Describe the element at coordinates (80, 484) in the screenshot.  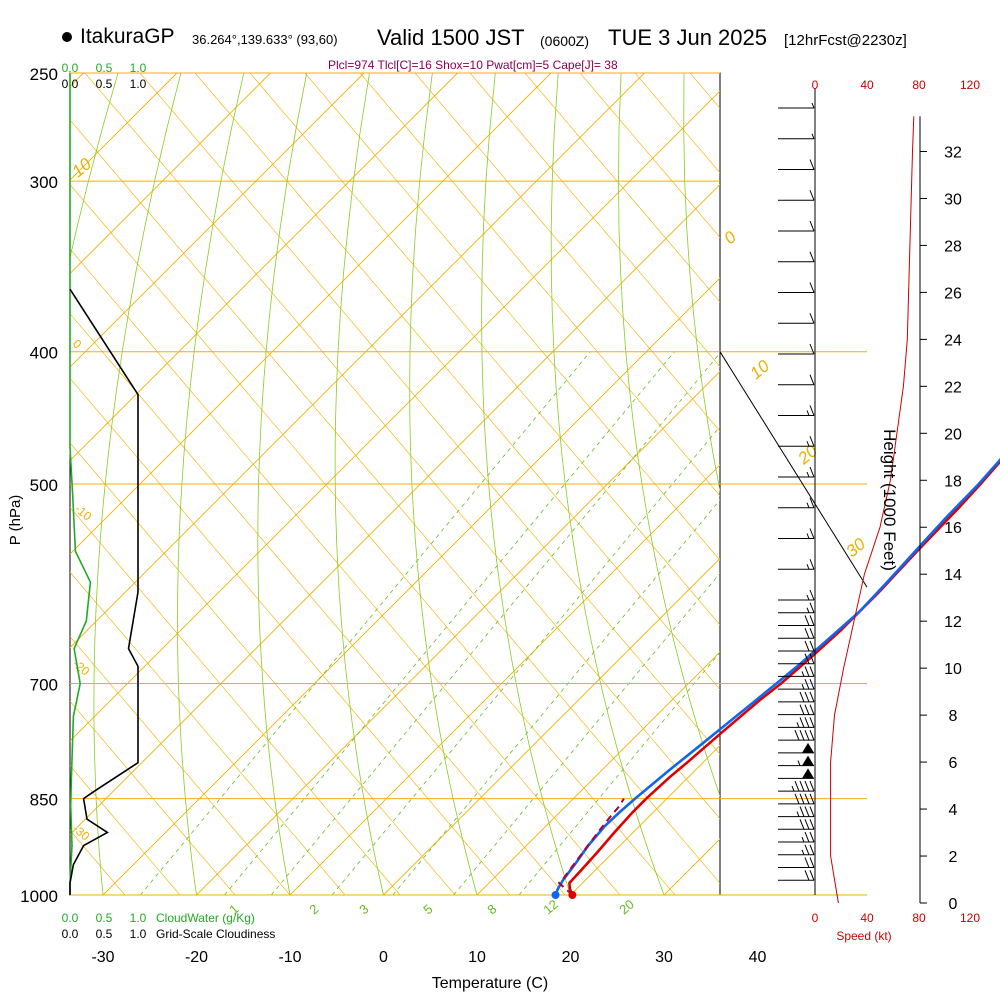
I see `cloudwater-line` at that location.